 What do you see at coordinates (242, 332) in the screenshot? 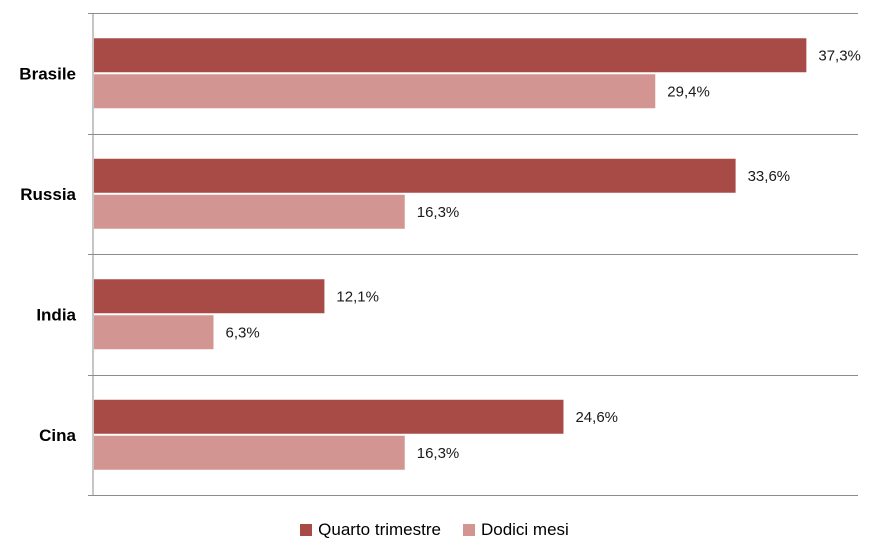
I see `data-label: 6,3%` at bounding box center [242, 332].